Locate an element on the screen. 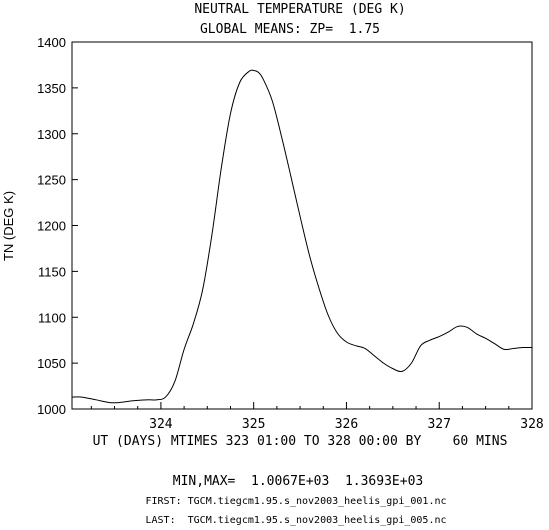 The image size is (549, 530). y-axis-label: TN (DEG K) is located at coordinates (8, 226).